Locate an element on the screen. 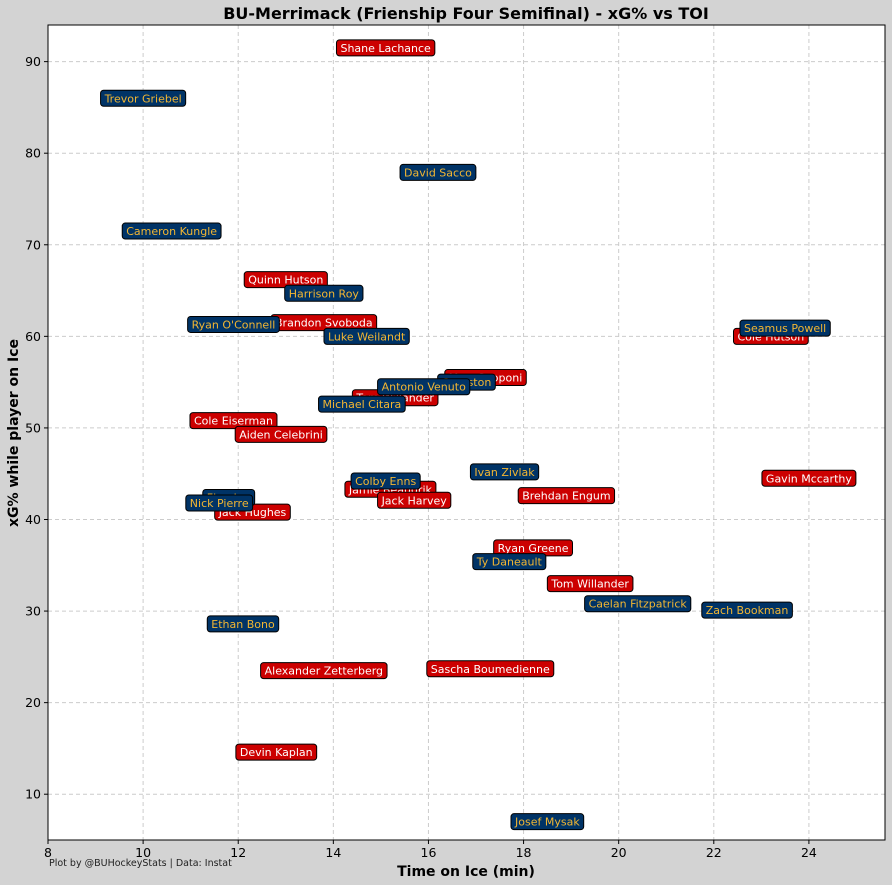 Image resolution: width=892 pixels, height=885 pixels. player-point: Cole Eiserman is located at coordinates (233, 421).